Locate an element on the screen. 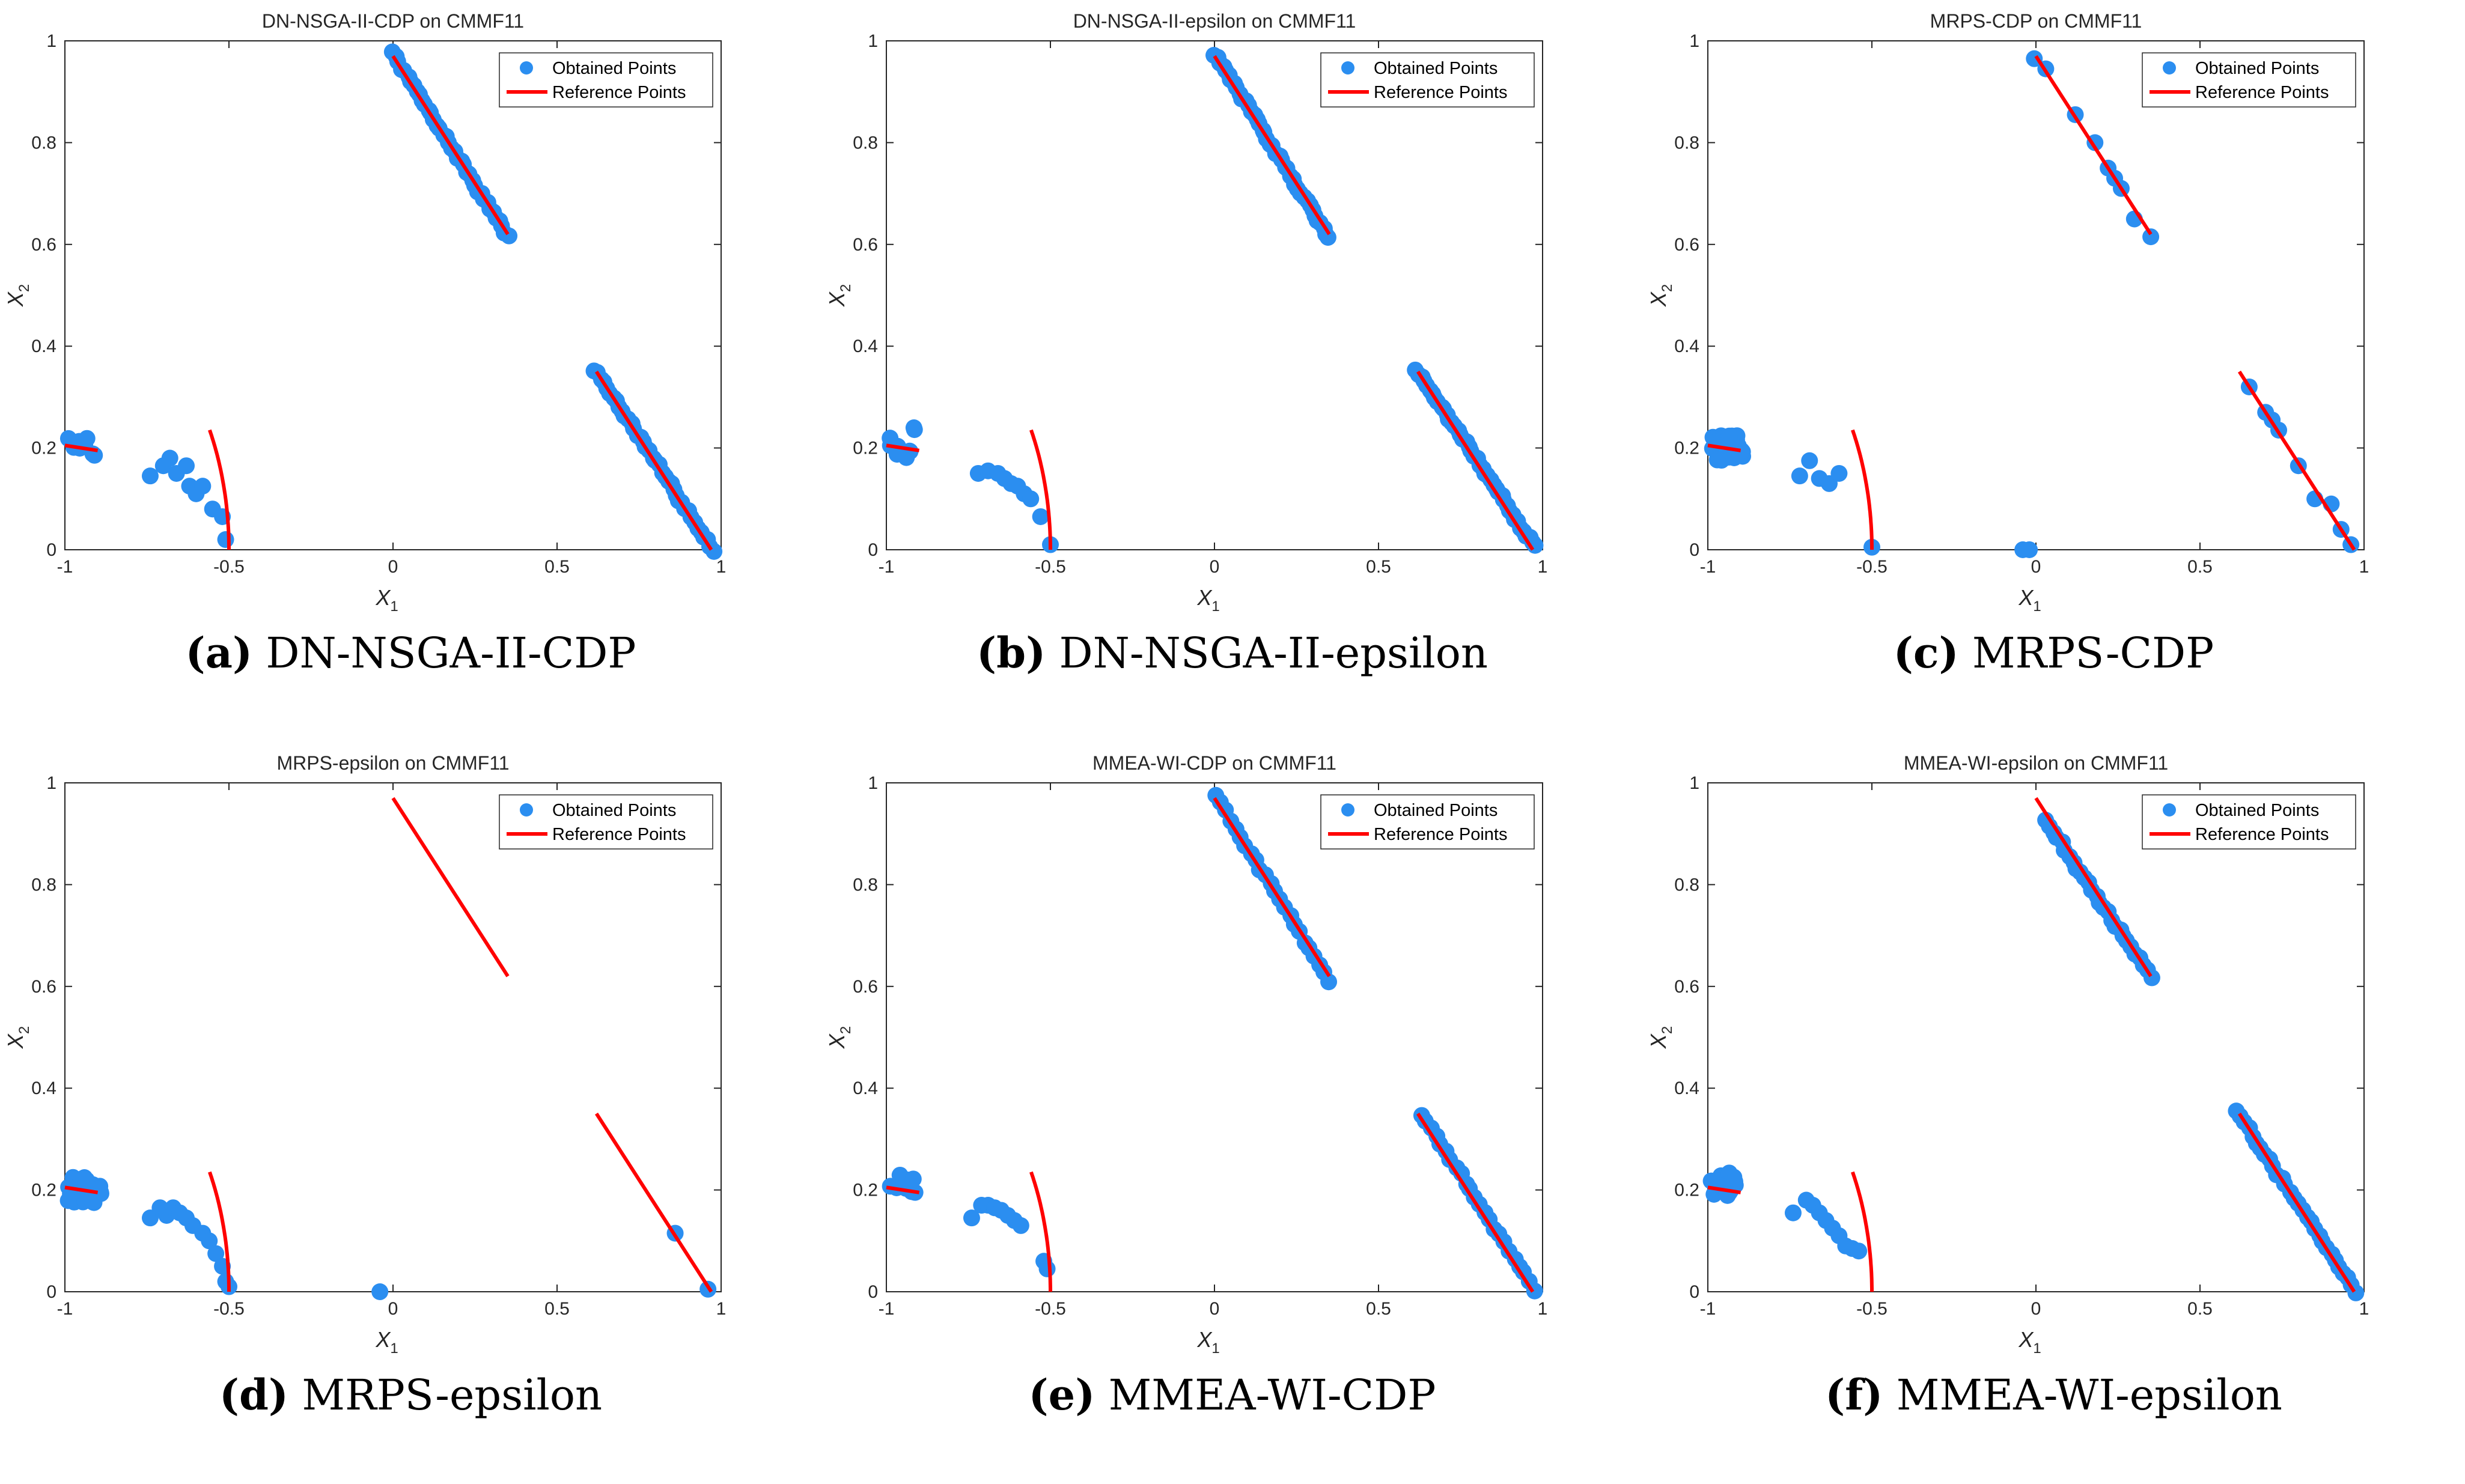  caption-d: (d) MRPS-epsilon is located at coordinates (411, 1395).